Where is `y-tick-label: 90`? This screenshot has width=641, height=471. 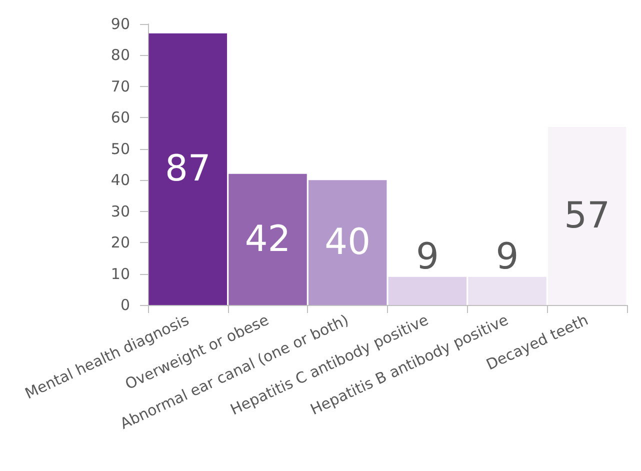 y-tick-label: 90 is located at coordinates (120, 24).